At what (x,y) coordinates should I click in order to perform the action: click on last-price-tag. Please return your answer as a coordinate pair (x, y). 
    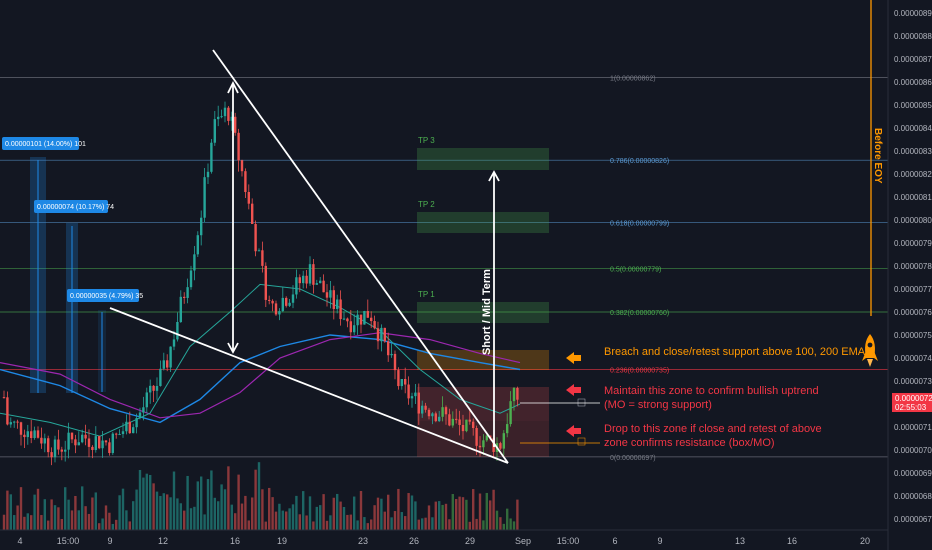
    Looking at the image, I should click on (912, 402).